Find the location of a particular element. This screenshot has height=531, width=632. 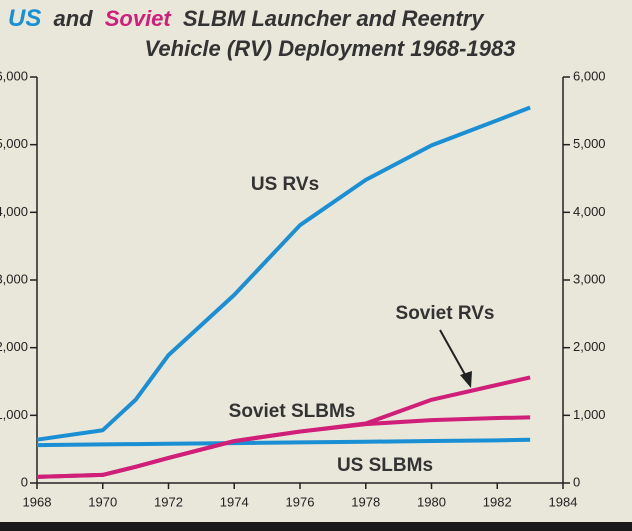

annotation-arrow is located at coordinates (454, 355).